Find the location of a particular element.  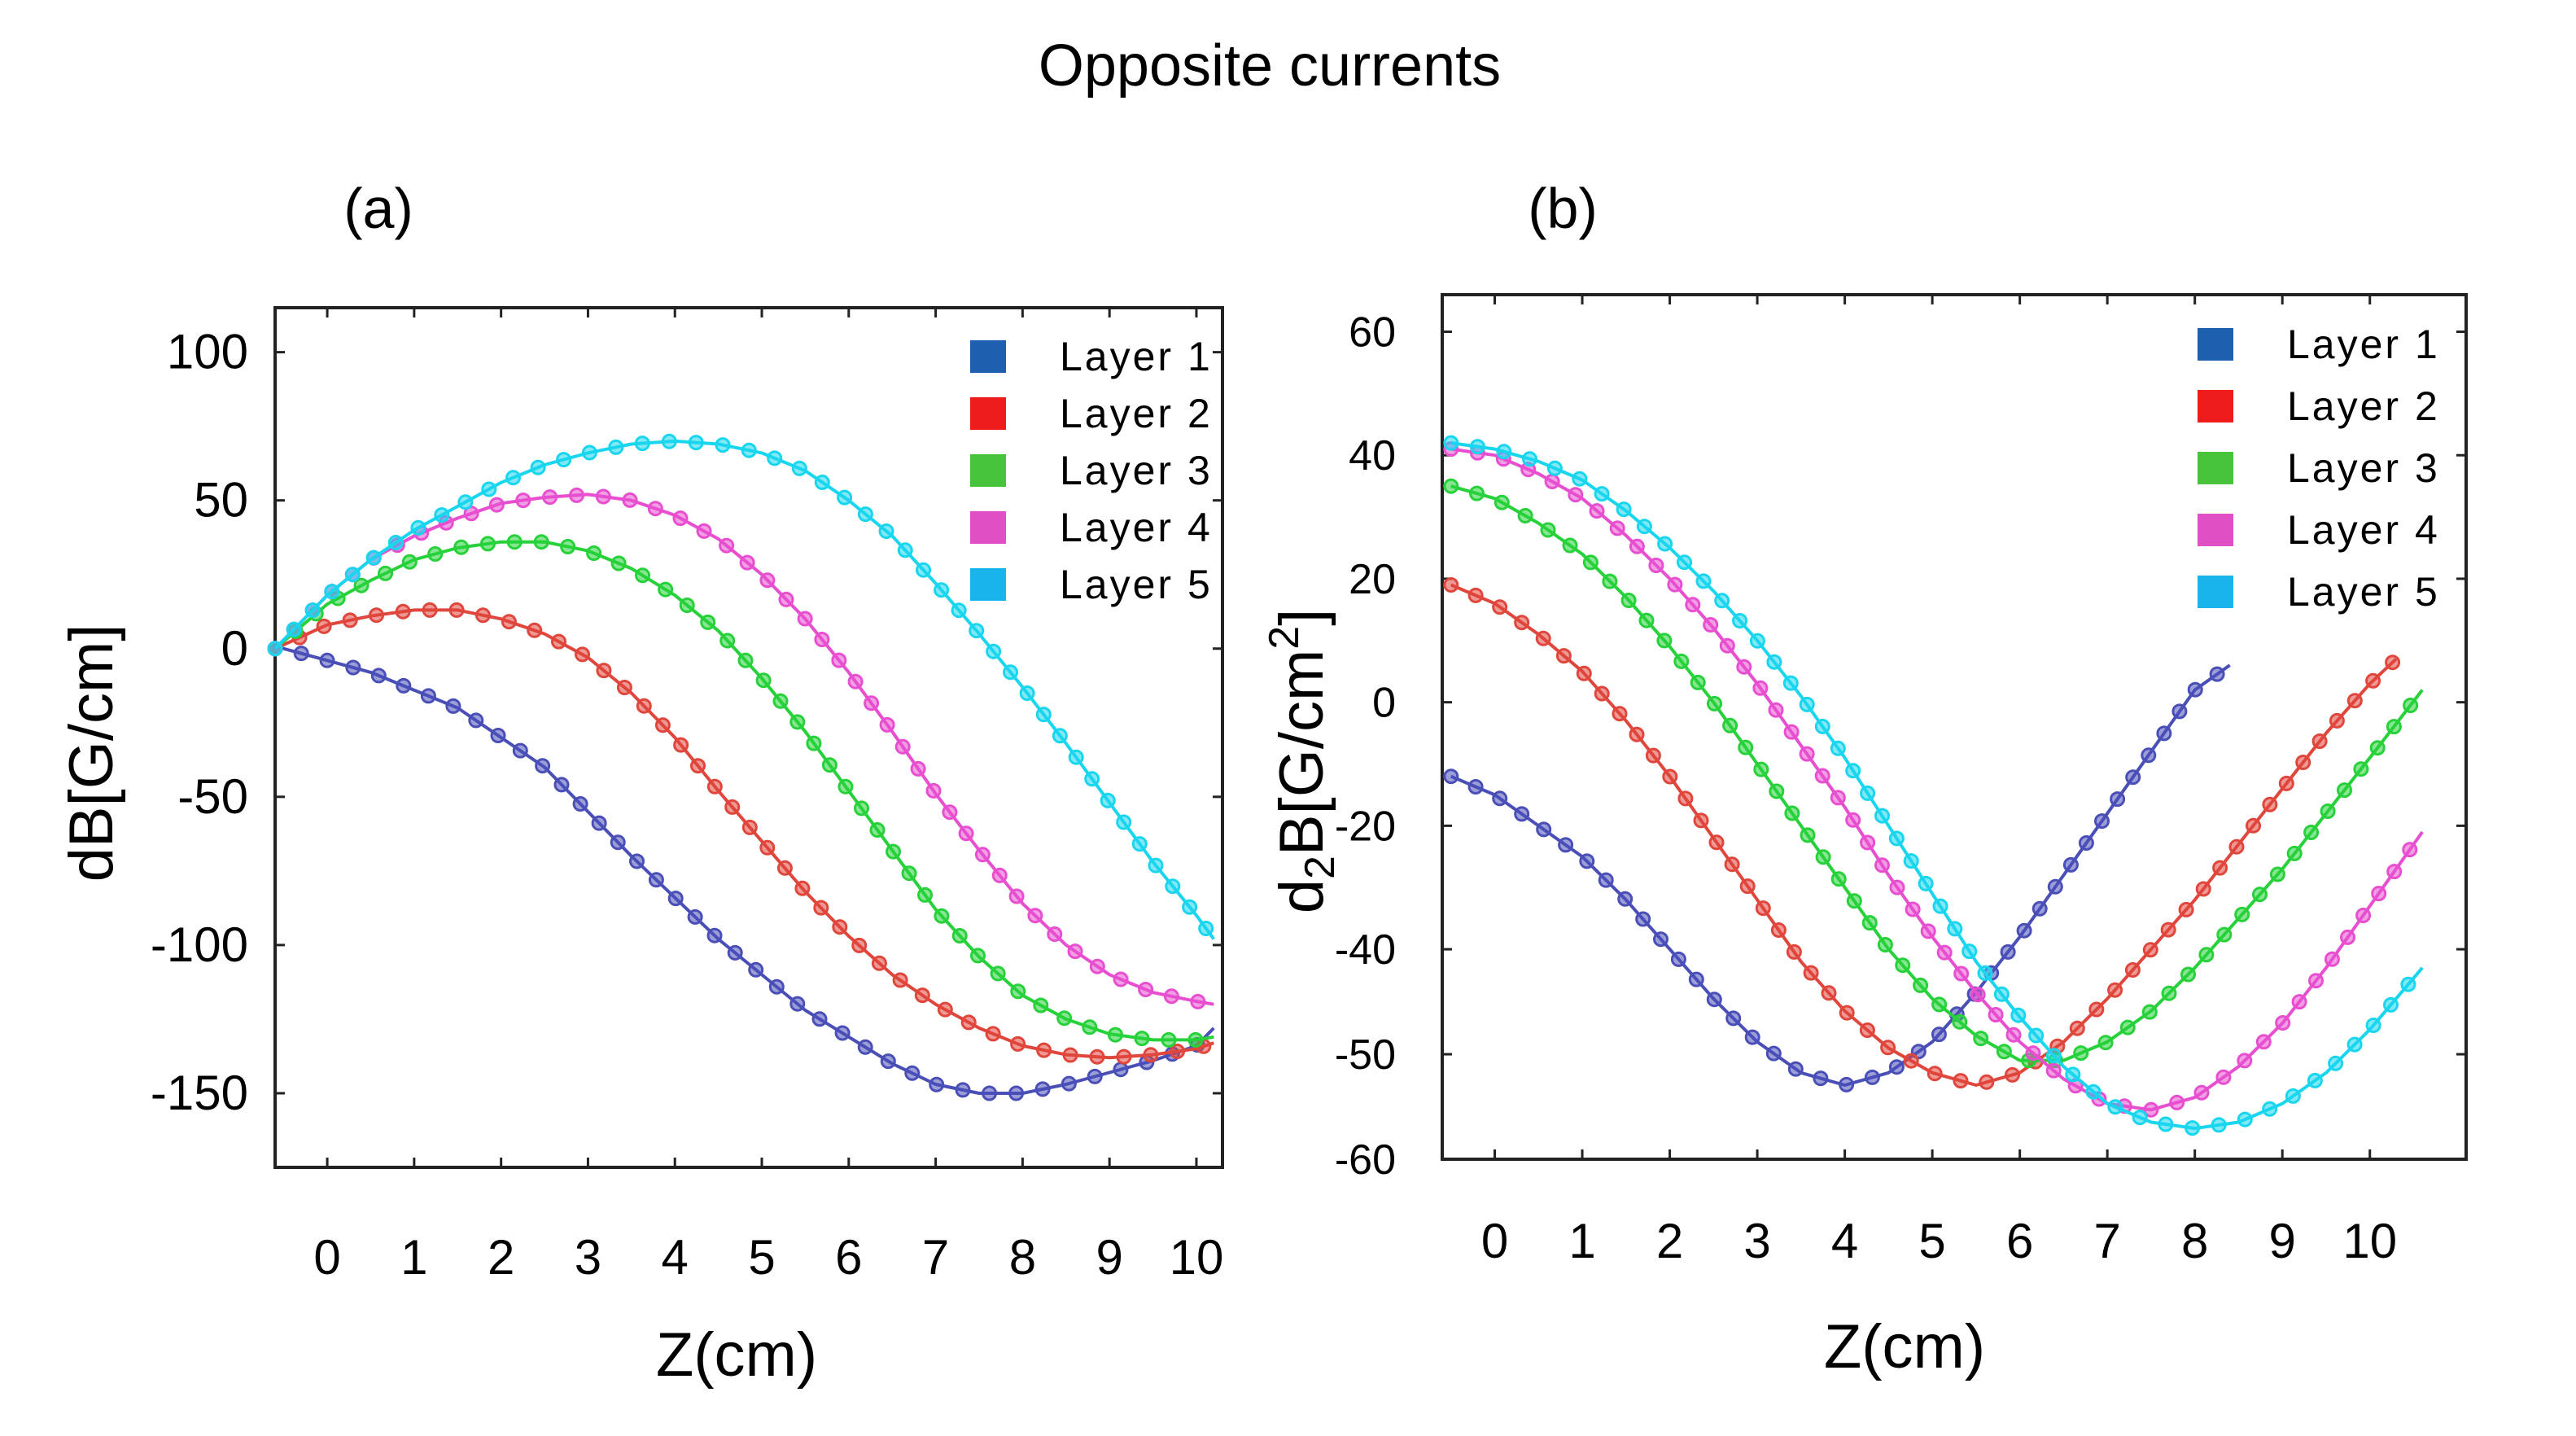

x-tick-label: 3 is located at coordinates (588, 1257).